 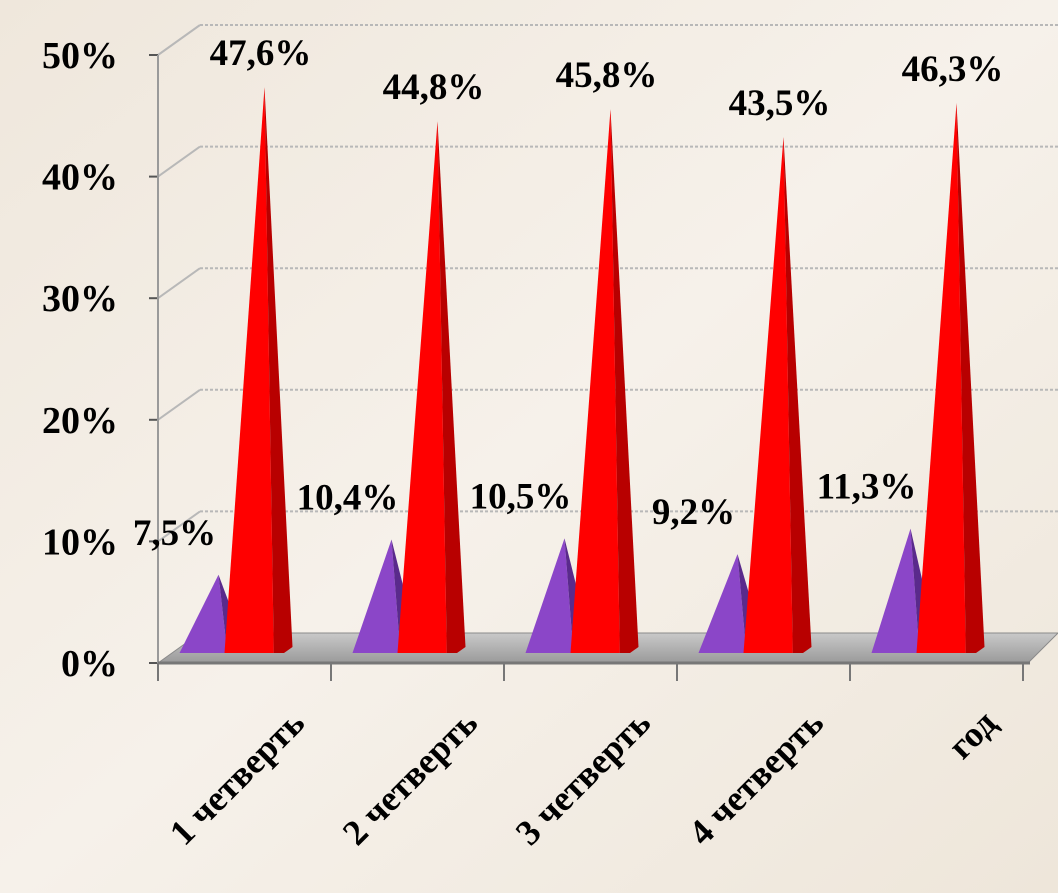 What do you see at coordinates (261, 53) in the screenshot?
I see `data-label: 47,6%` at bounding box center [261, 53].